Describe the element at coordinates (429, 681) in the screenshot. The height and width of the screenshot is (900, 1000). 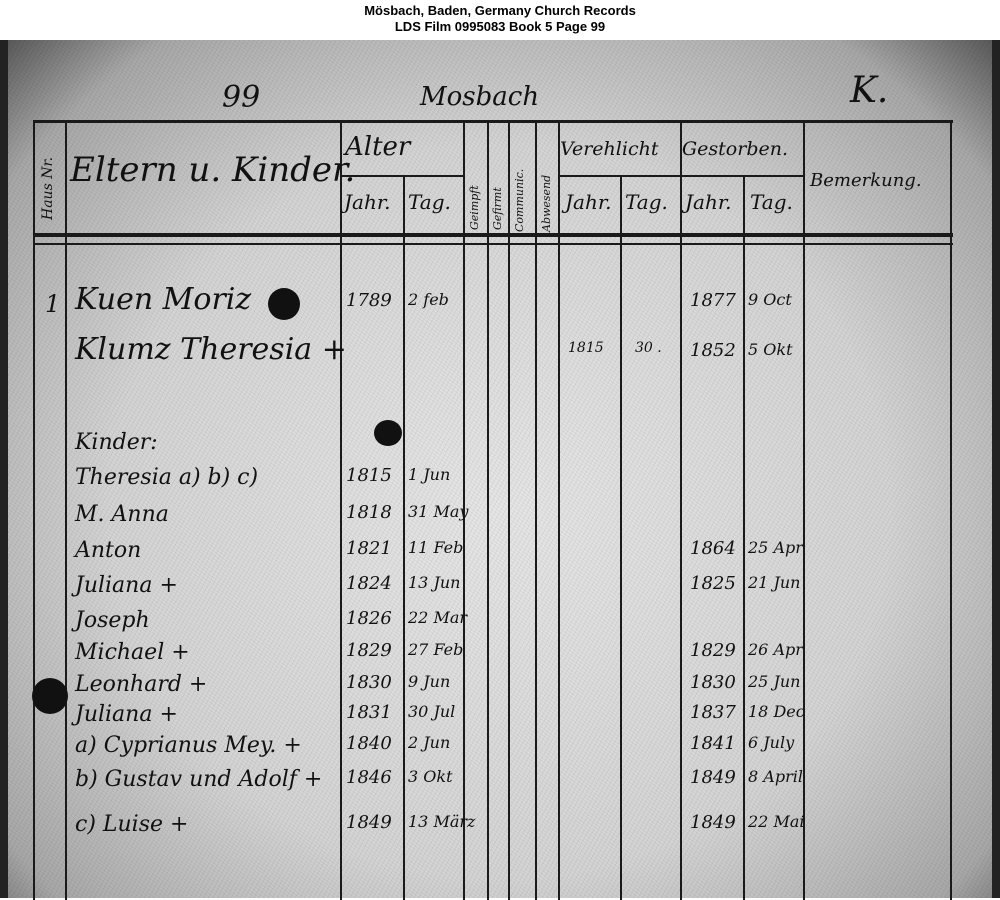
I see `cell-tag: 9 Jun` at that location.